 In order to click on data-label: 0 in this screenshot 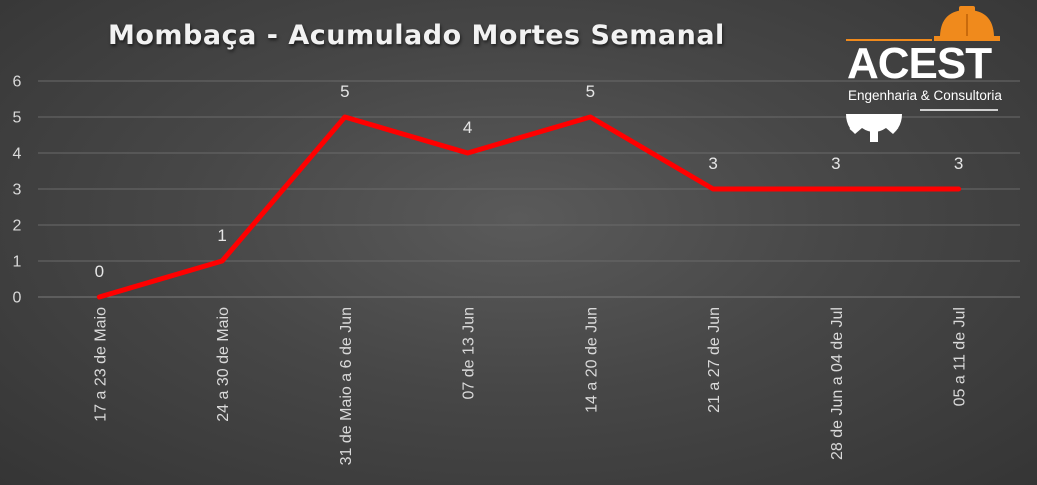, I will do `click(99, 271)`.